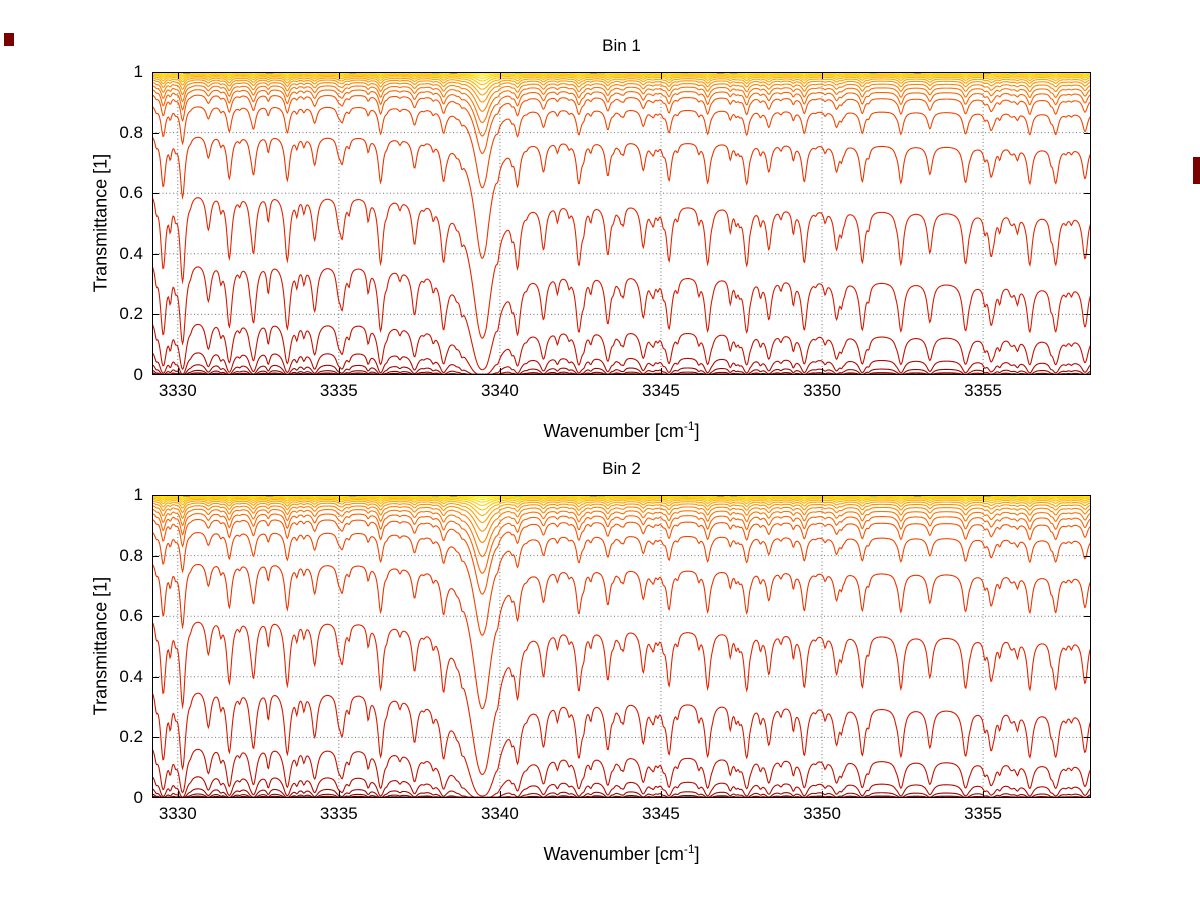 The width and height of the screenshot is (1200, 901). I want to click on plot1-y-axis-label: Transmittance [1], so click(100, 223).